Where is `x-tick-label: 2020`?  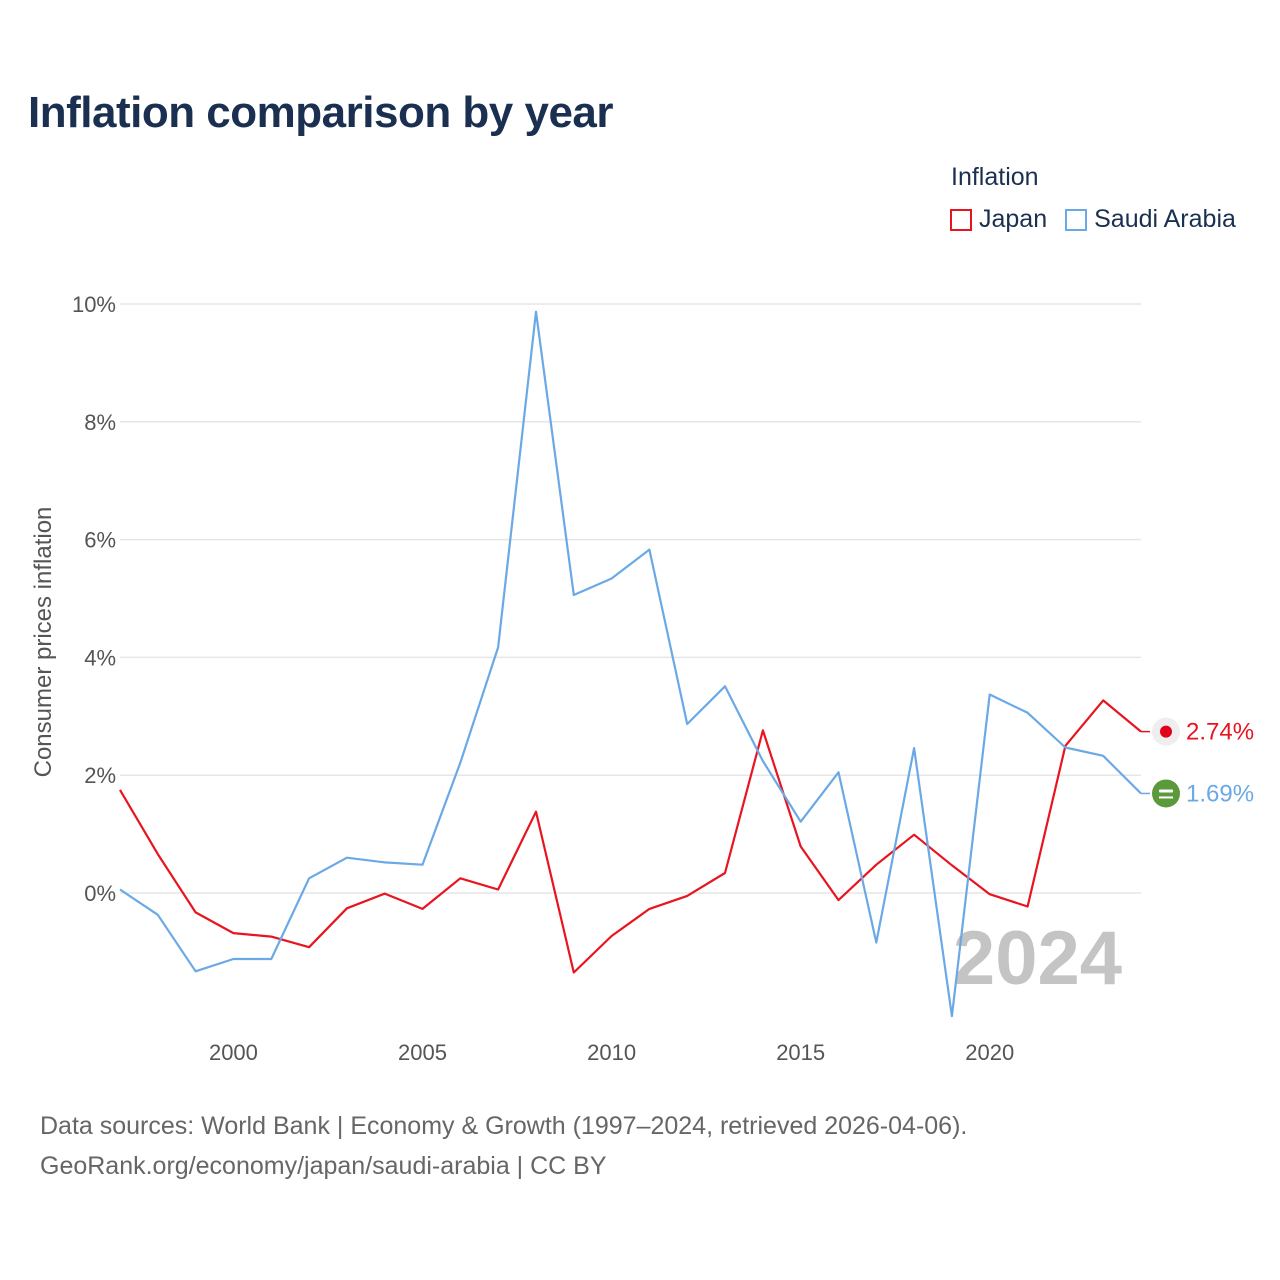 x-tick-label: 2020 is located at coordinates (989, 1052).